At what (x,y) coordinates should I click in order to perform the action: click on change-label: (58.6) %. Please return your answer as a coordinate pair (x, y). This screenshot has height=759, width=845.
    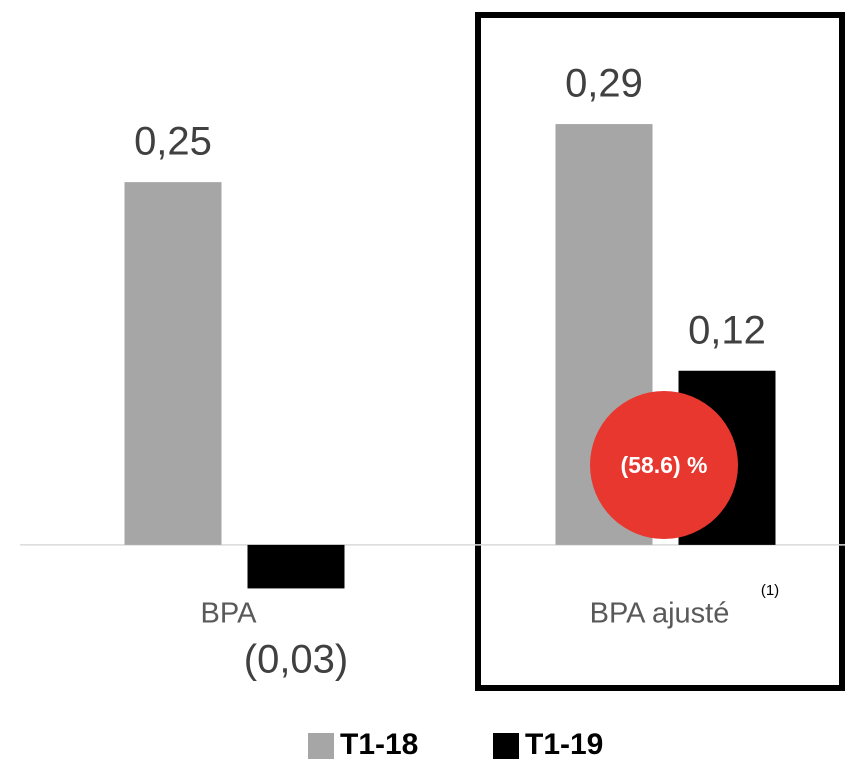
    Looking at the image, I should click on (664, 465).